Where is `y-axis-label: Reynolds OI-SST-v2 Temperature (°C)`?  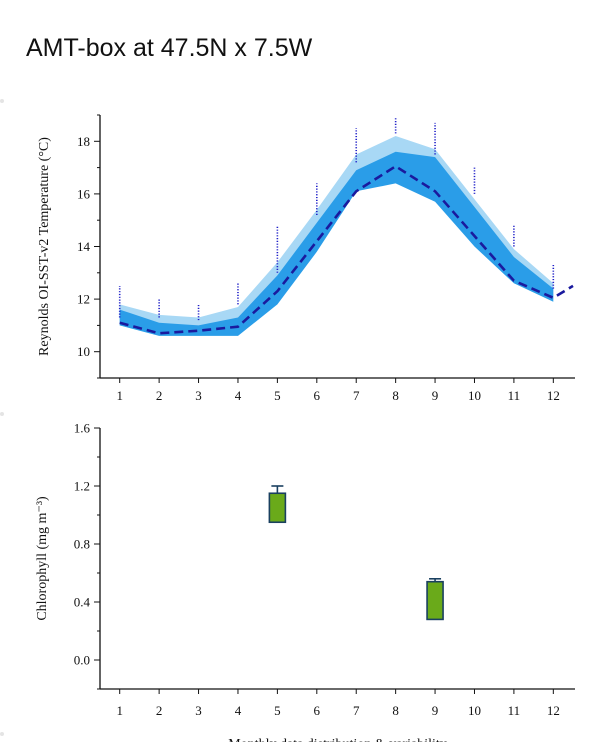 y-axis-label: Reynolds OI-SST-v2 Temperature (°C) is located at coordinates (44, 246).